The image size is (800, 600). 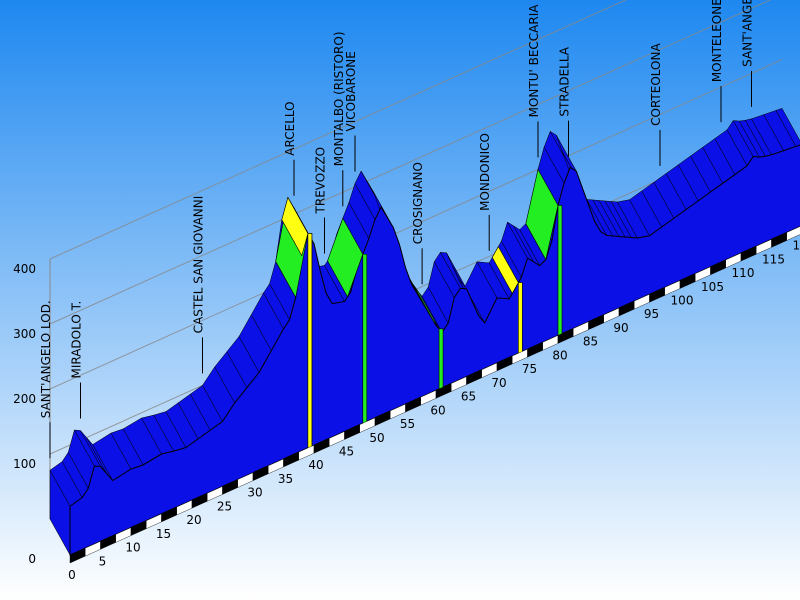 I want to click on annotation-label: MONTELEONE, so click(x=717, y=41).